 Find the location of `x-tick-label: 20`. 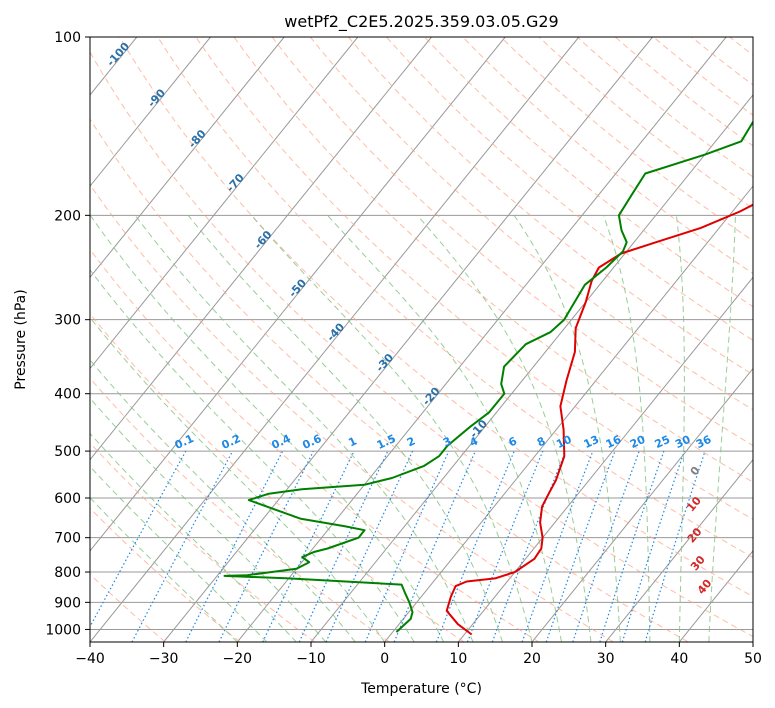

x-tick-label: 20 is located at coordinates (532, 659).